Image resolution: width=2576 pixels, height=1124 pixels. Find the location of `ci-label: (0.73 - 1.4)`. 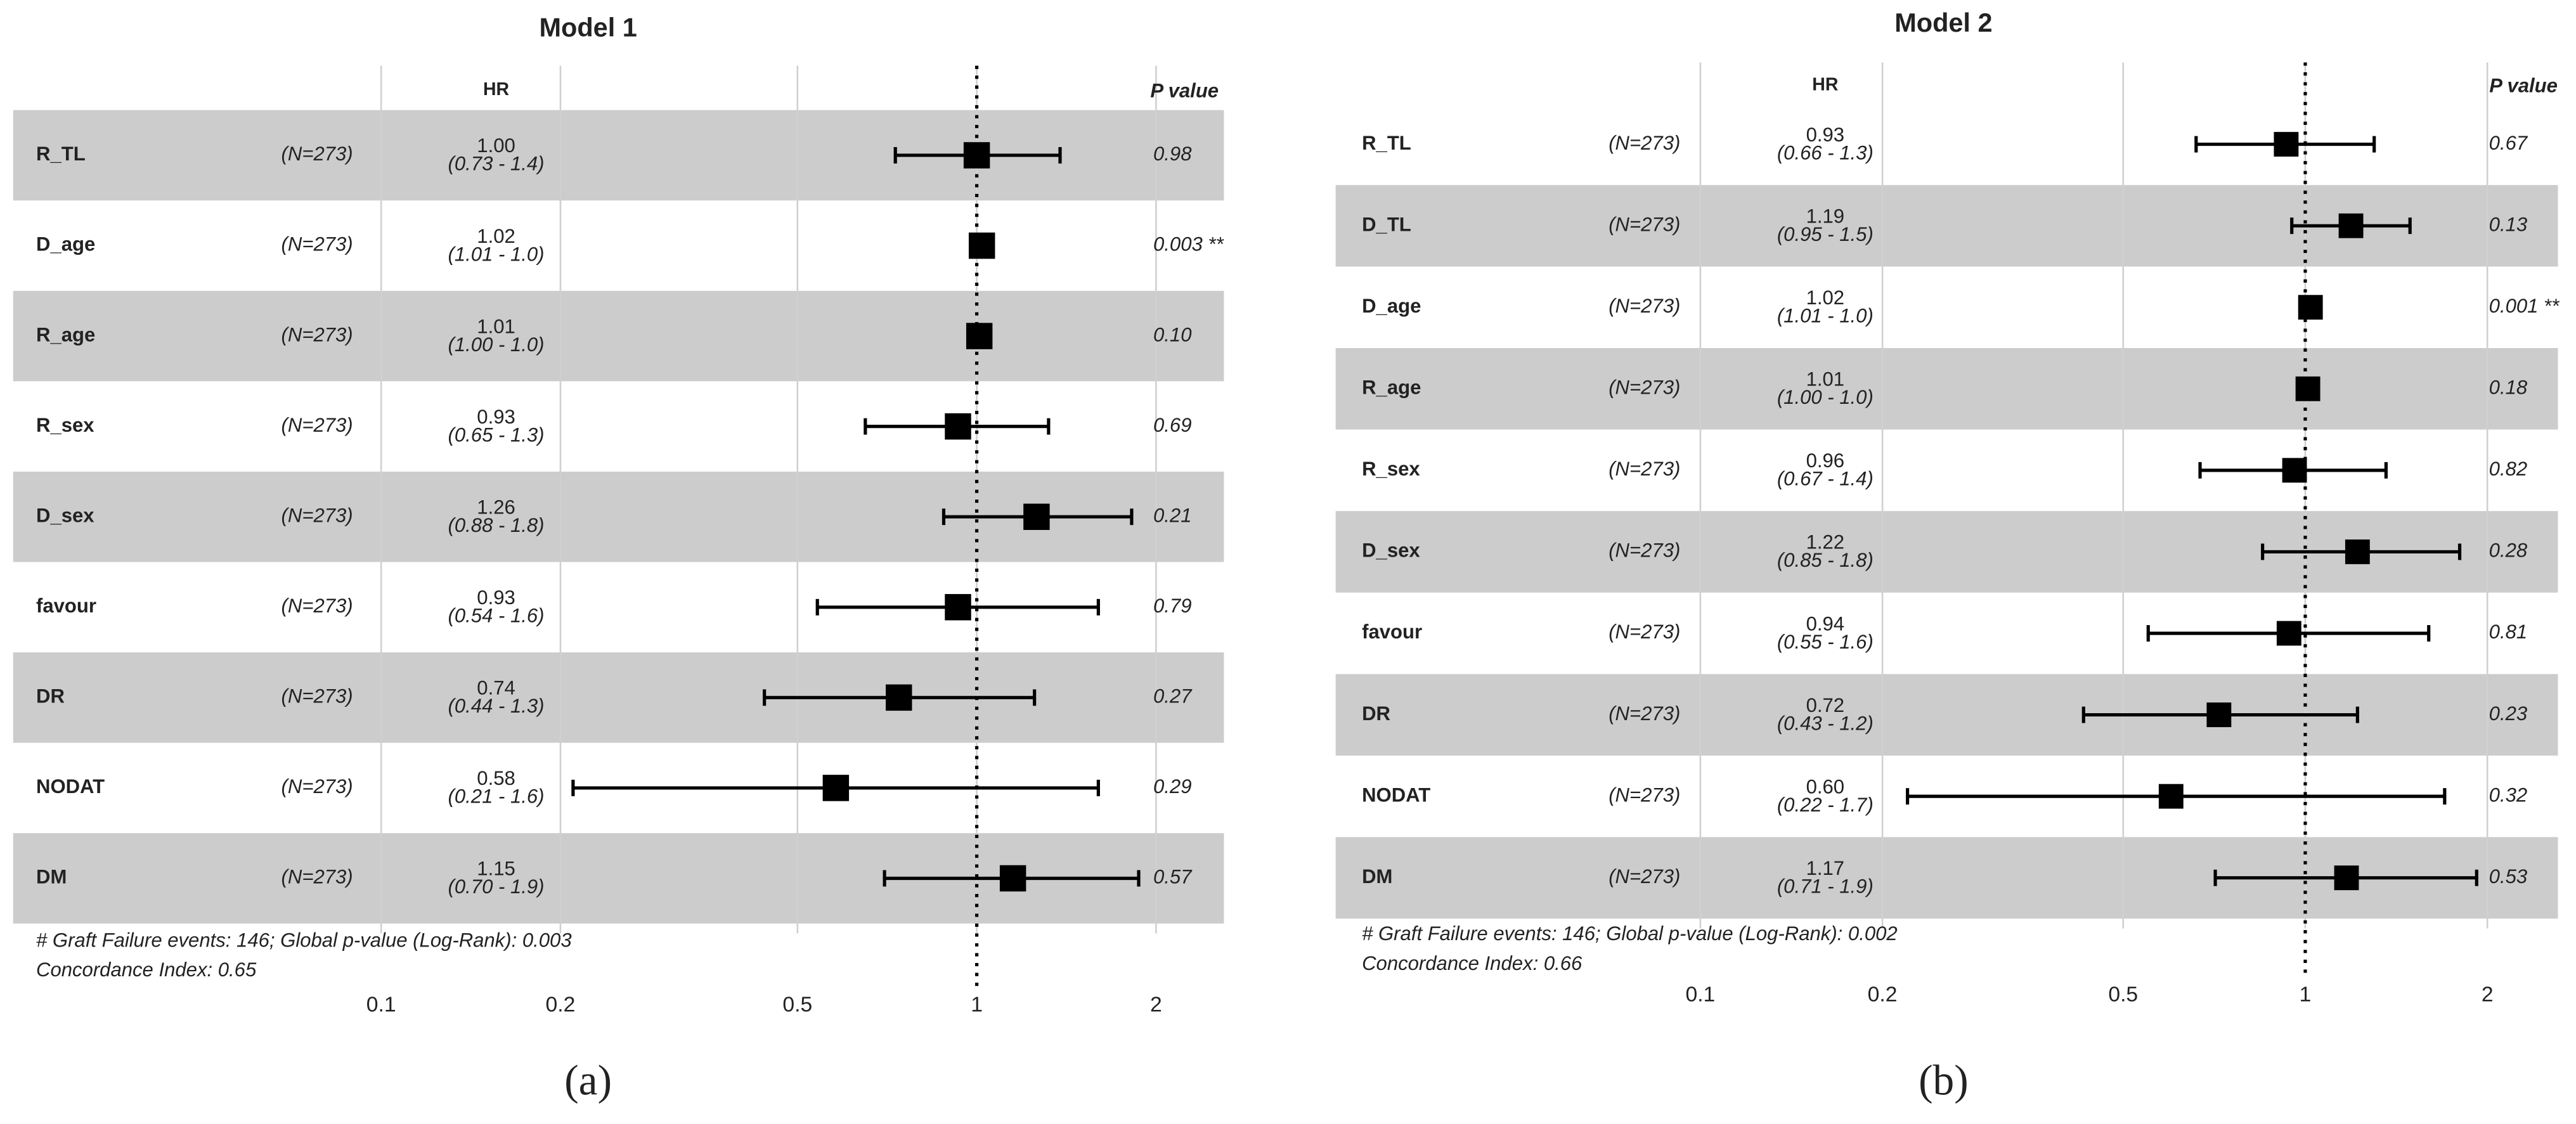

ci-label: (0.73 - 1.4) is located at coordinates (496, 164).